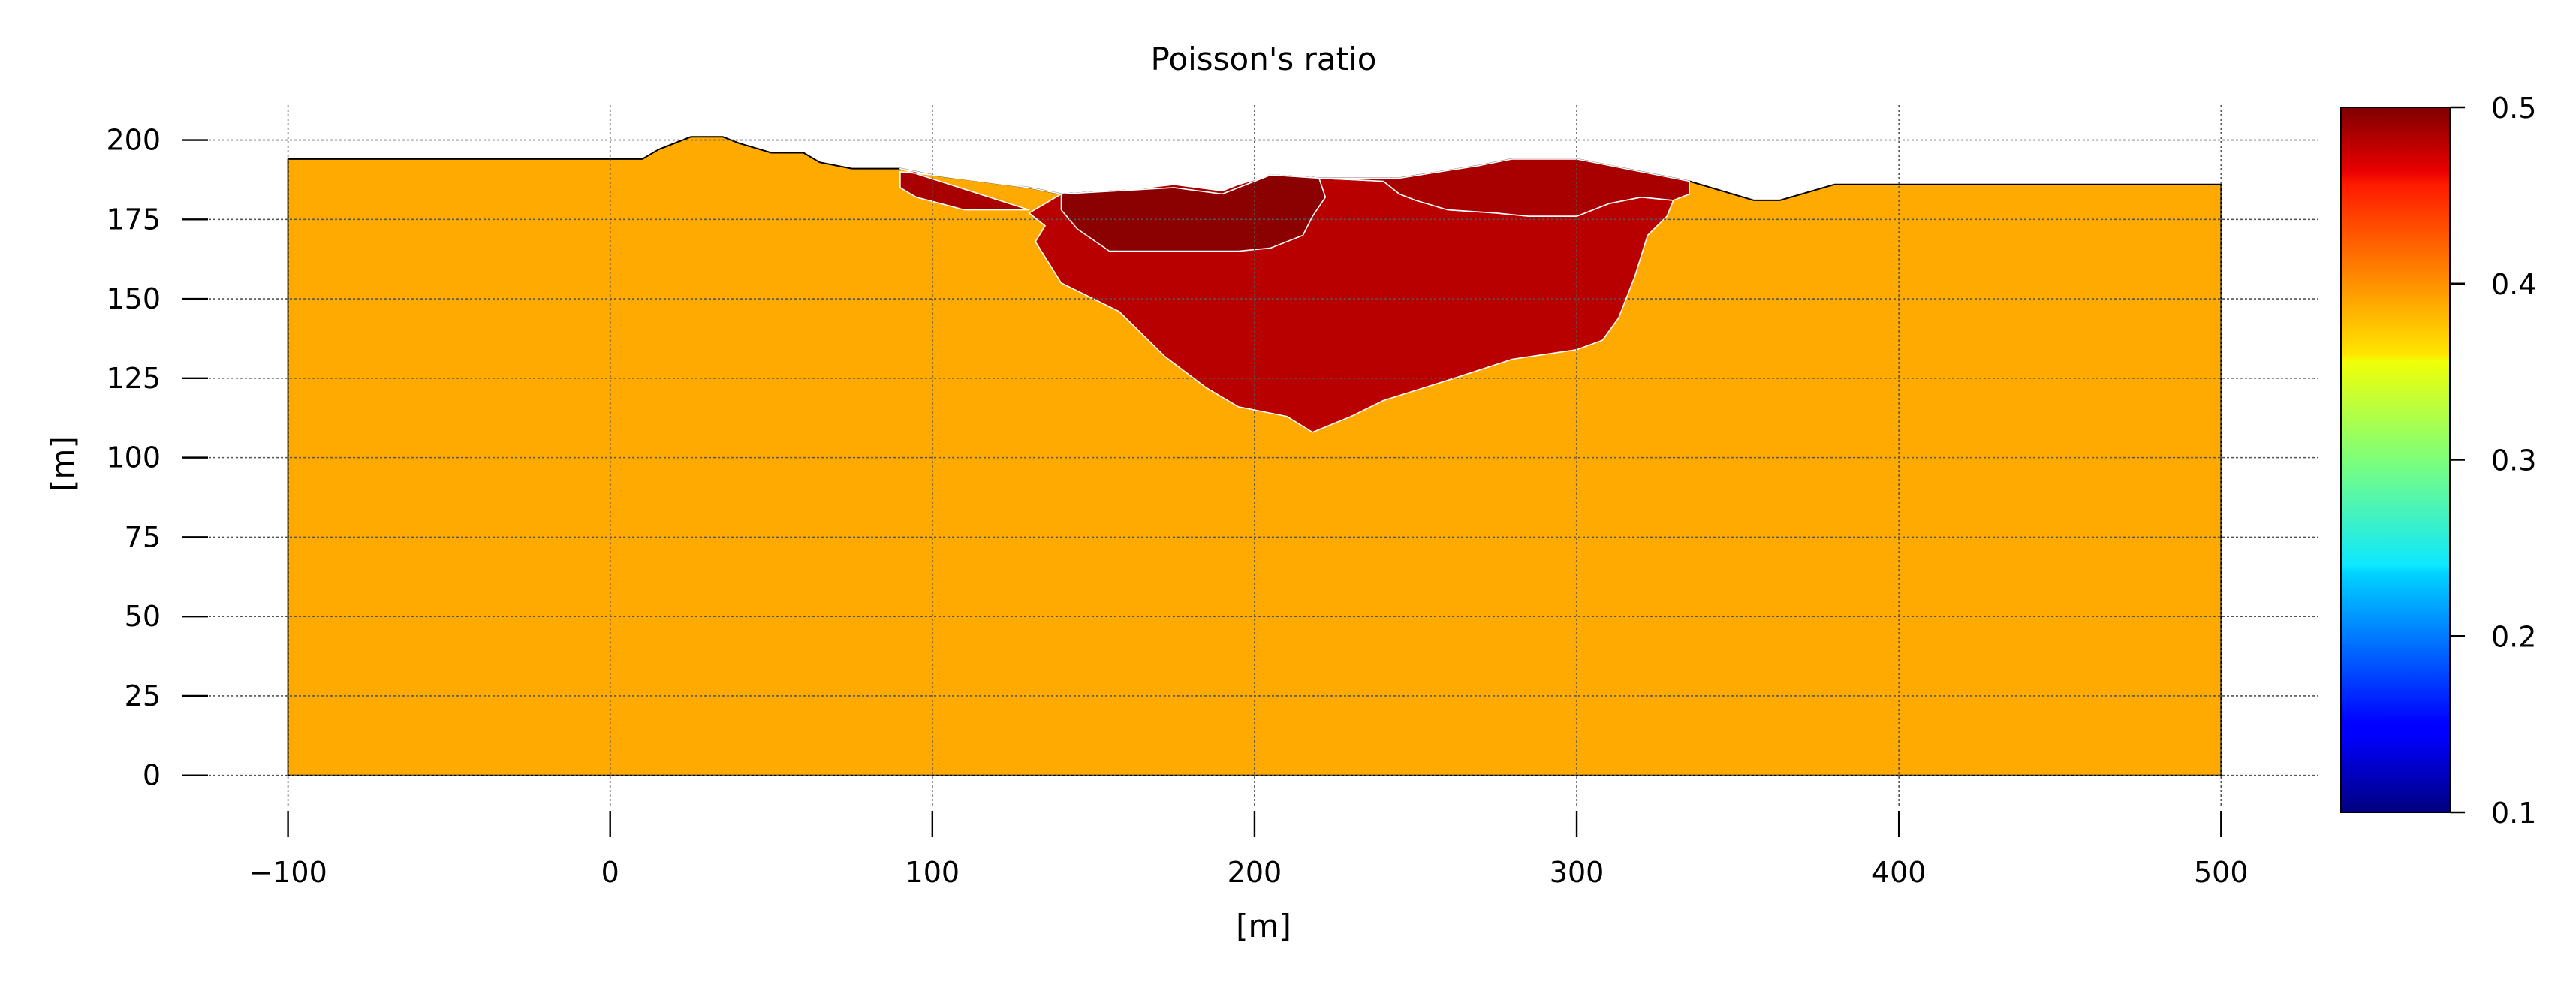 The height and width of the screenshot is (988, 2576). Describe the element at coordinates (133, 378) in the screenshot. I see `y-tick-label: 125` at that location.